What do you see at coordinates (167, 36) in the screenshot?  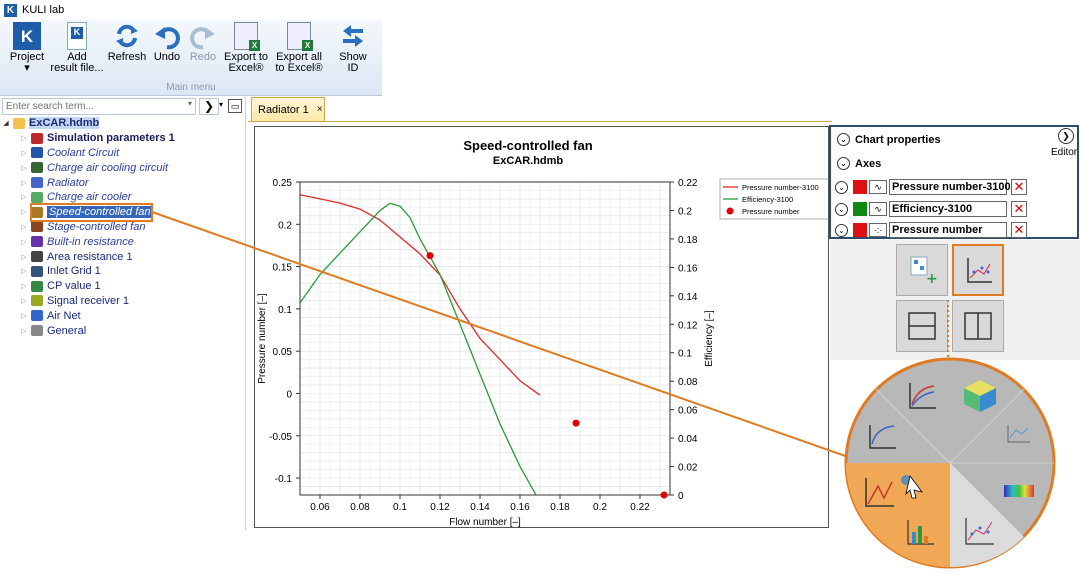 I see `undo-icon` at bounding box center [167, 36].